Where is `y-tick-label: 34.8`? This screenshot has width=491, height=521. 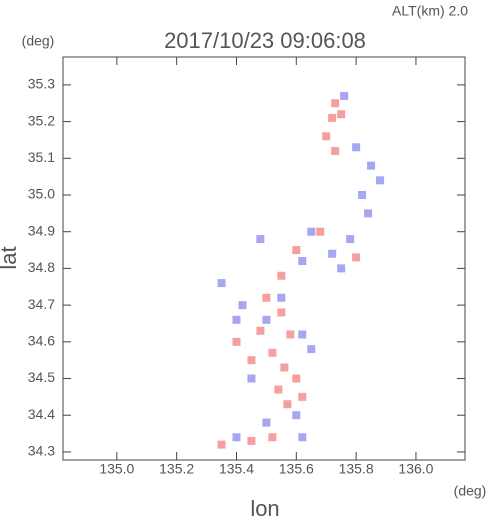
y-tick-label: 34.8 is located at coordinates (41, 267).